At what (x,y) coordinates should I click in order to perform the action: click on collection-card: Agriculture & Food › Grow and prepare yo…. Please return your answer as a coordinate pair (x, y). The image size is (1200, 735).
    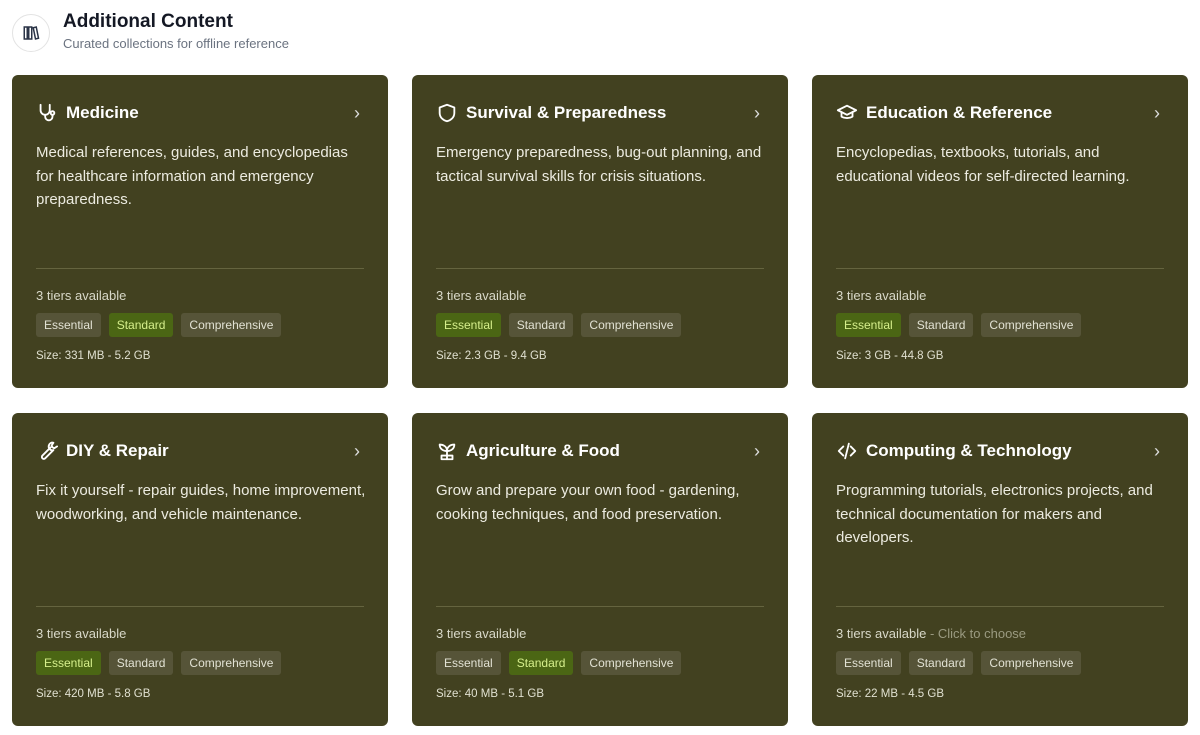
    Looking at the image, I should click on (600, 569).